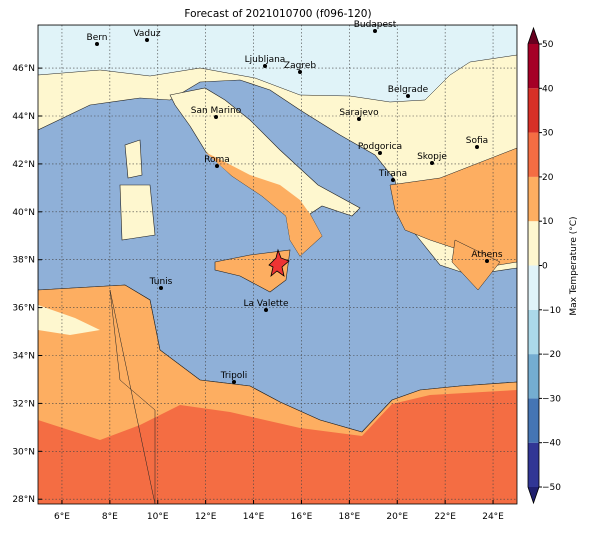 Image resolution: width=592 pixels, height=533 pixels. Describe the element at coordinates (302, 517) in the screenshot. I see `lon-tick-label: 16°E` at that location.